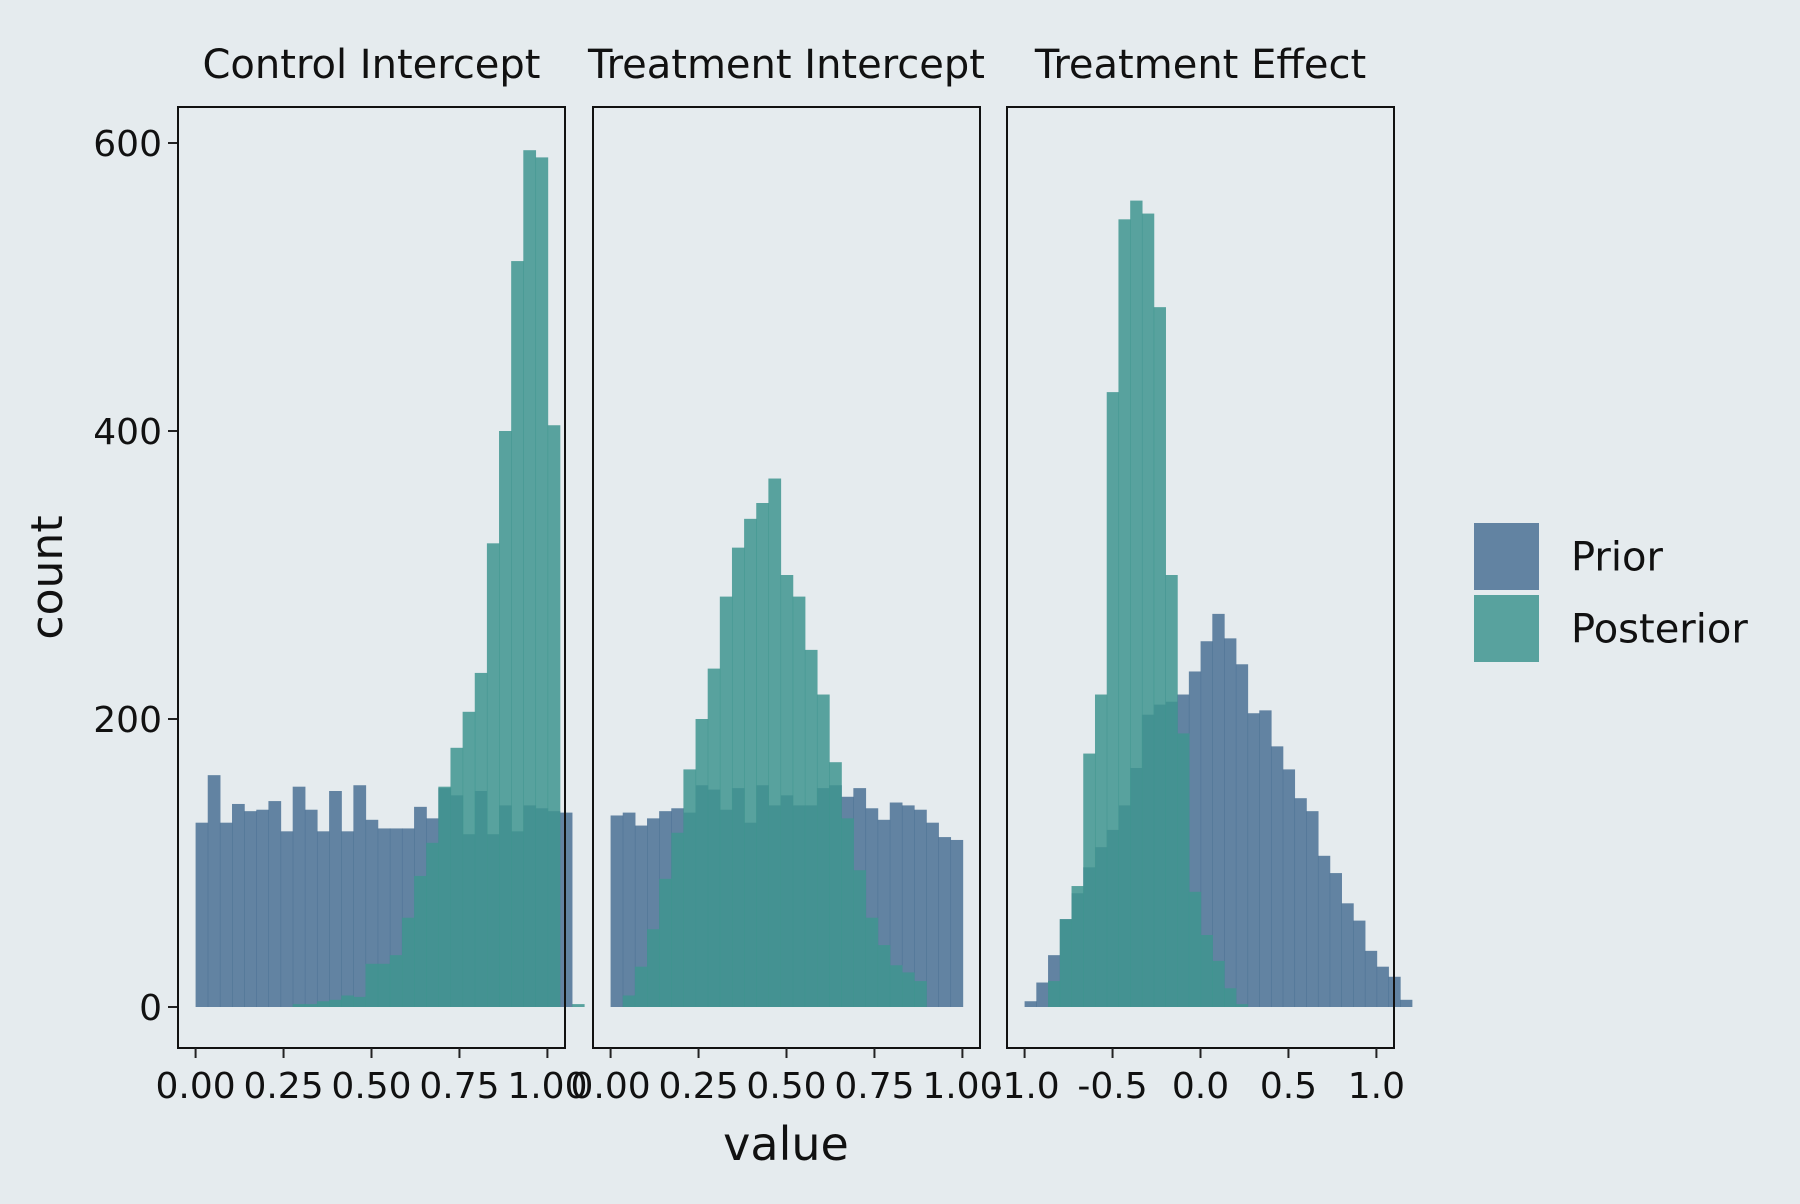 The height and width of the screenshot is (1204, 1800). Describe the element at coordinates (786, 1144) in the screenshot. I see `x-axis-title: value` at that location.